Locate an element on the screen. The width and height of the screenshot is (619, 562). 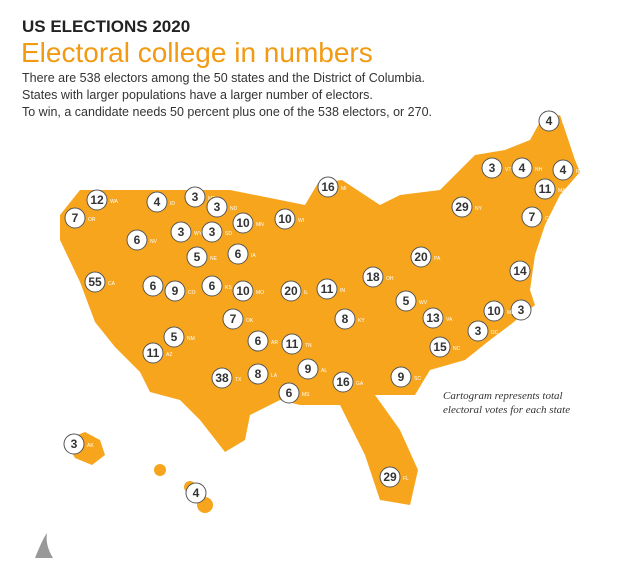
state-abbr: NY is located at coordinates (479, 209).